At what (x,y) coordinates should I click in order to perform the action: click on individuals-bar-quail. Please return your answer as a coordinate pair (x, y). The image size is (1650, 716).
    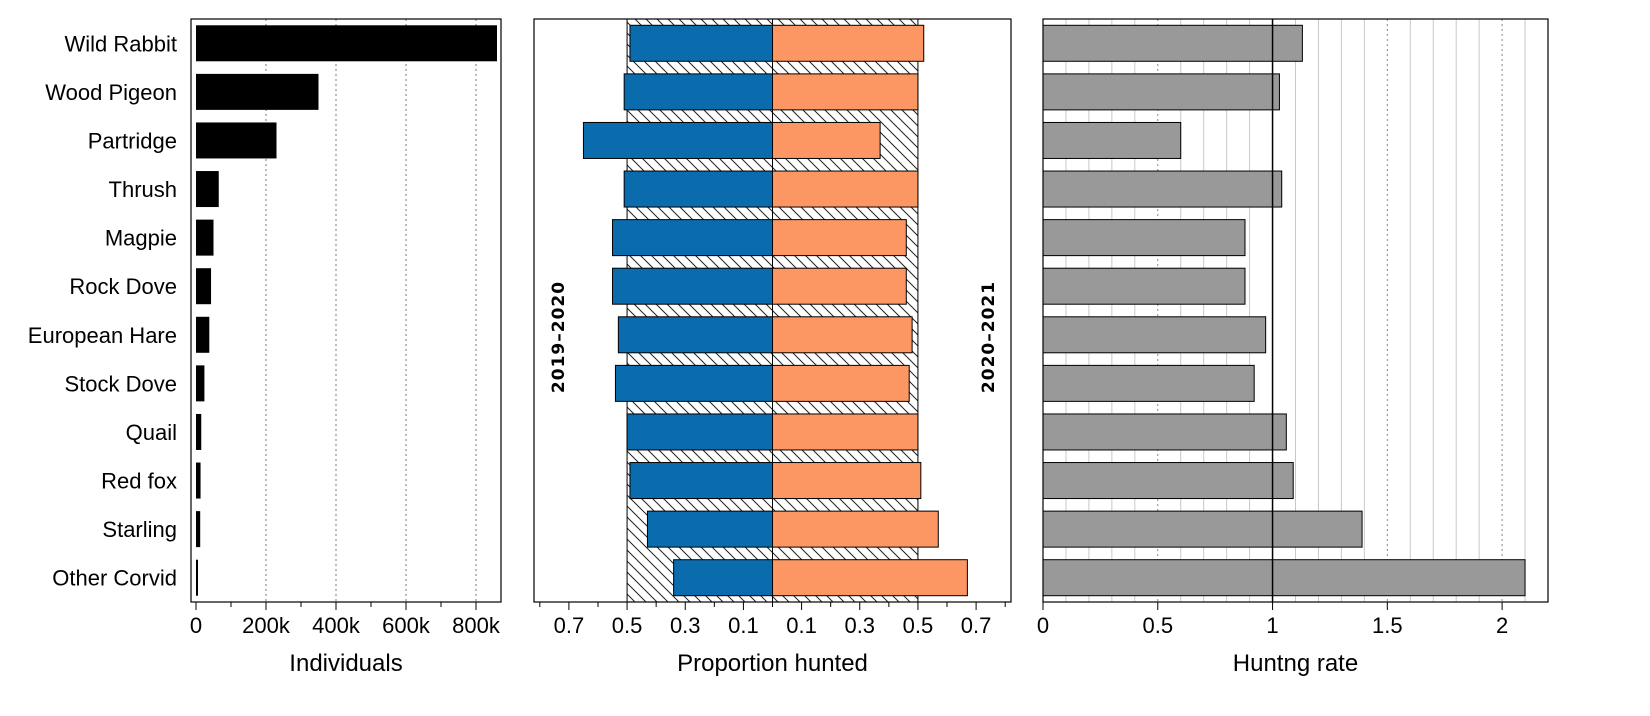
    Looking at the image, I should click on (199, 431).